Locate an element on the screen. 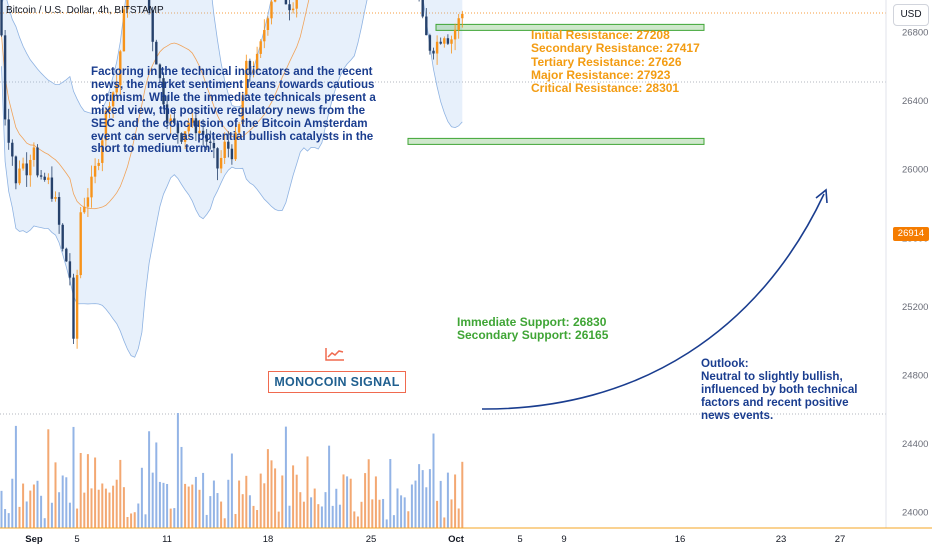 The width and height of the screenshot is (932, 550). x-tick-label-18: 18 is located at coordinates (268, 539).